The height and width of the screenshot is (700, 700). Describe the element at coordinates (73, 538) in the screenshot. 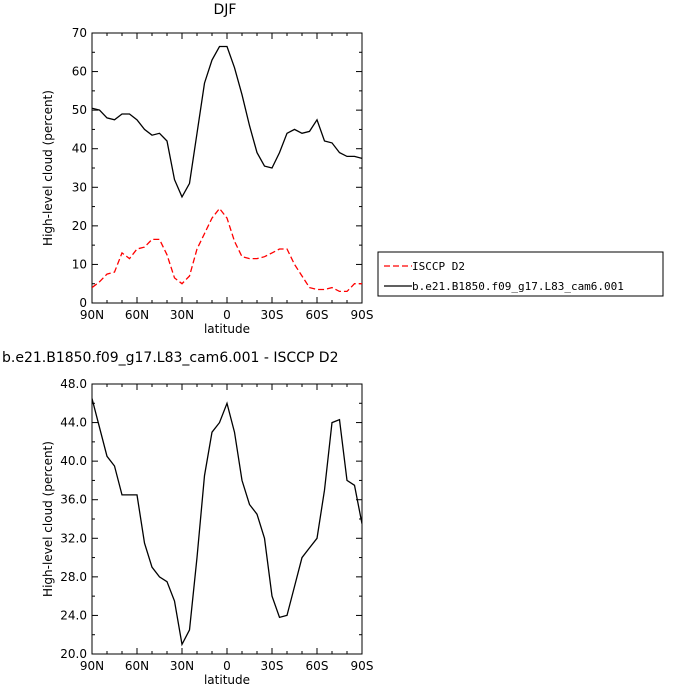

I see `y-tick-label: 32.0` at that location.